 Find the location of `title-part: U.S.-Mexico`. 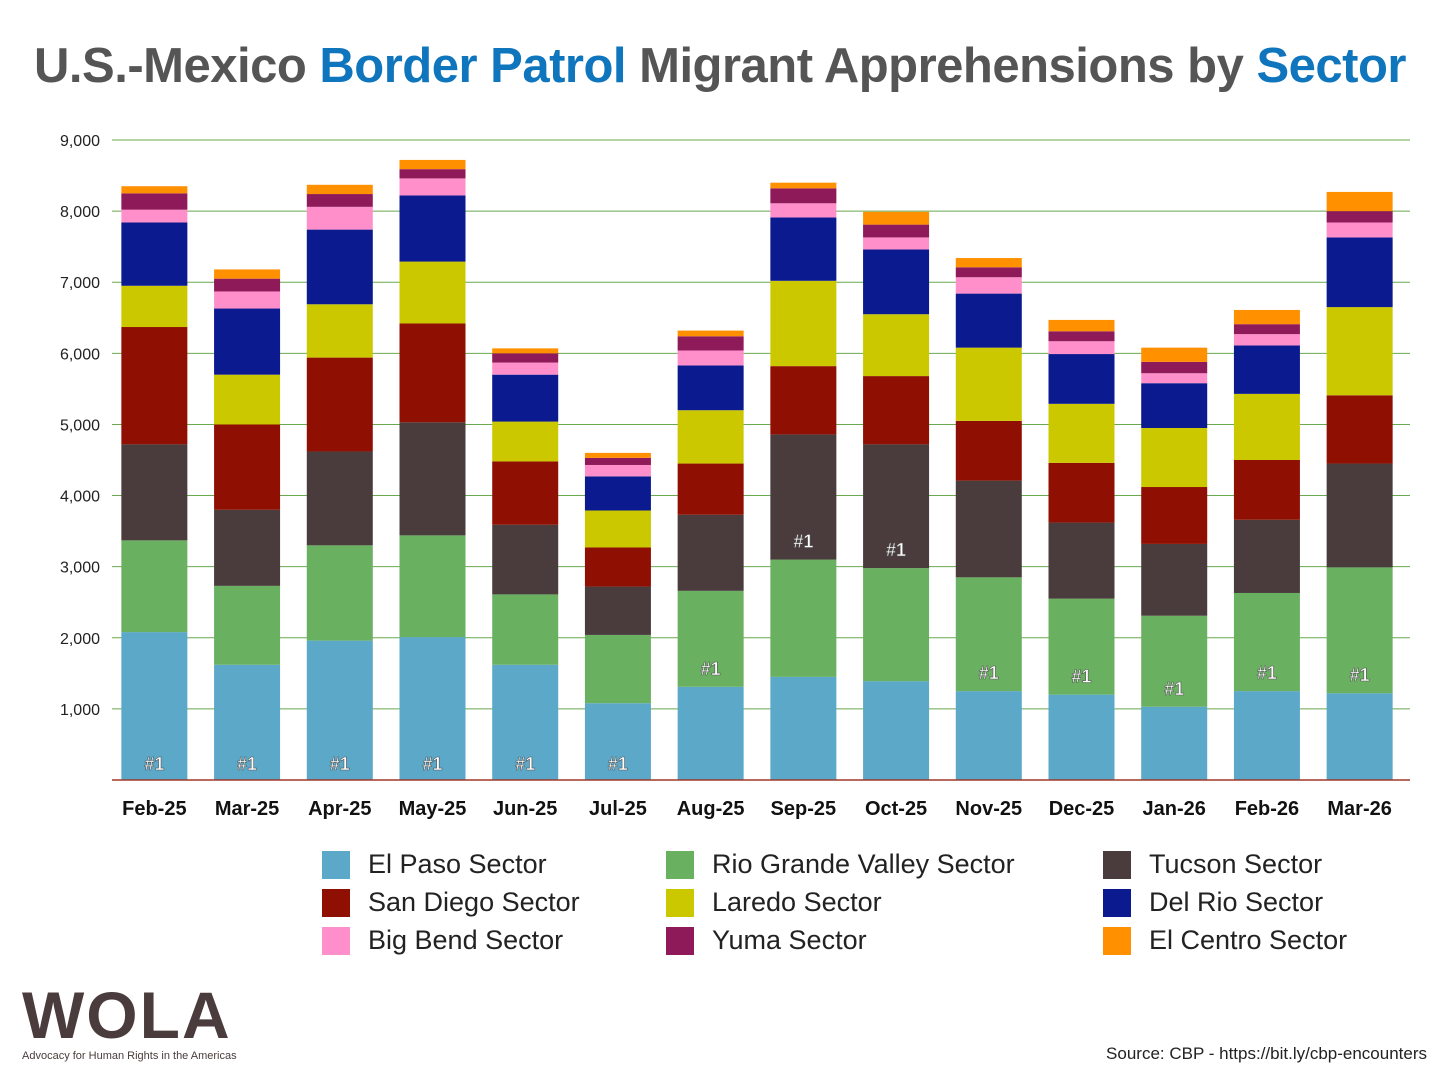

title-part: U.S.-Mexico is located at coordinates (177, 66).